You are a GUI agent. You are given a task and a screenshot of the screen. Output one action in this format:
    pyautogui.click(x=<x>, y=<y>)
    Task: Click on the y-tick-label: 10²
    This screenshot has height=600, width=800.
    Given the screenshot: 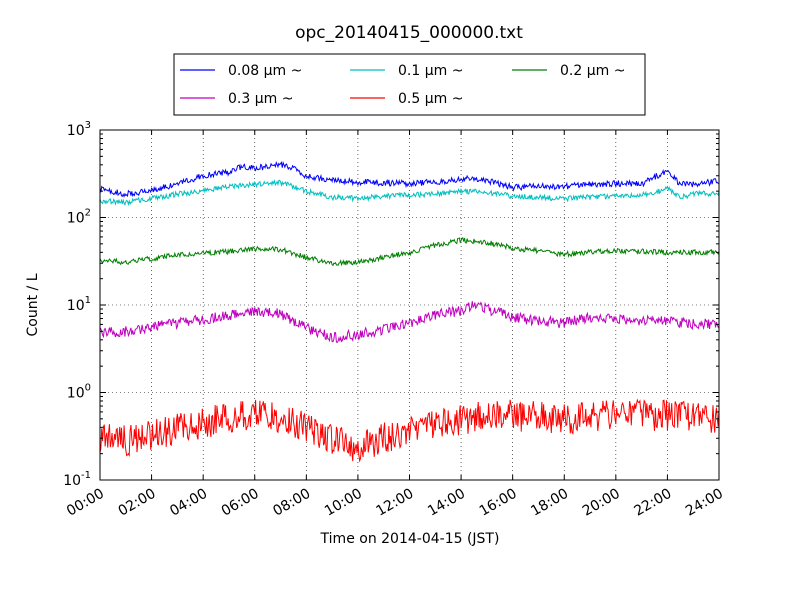 What is the action you would take?
    pyautogui.click(x=79, y=217)
    